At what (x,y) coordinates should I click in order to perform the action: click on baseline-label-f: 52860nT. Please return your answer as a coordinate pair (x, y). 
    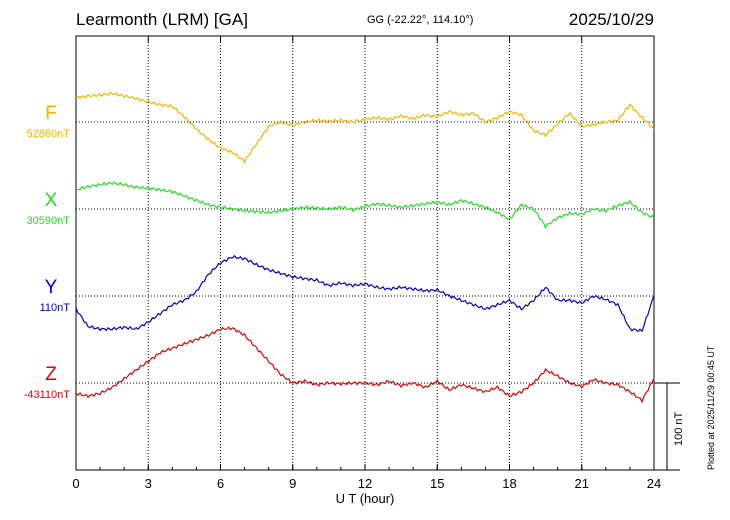
    Looking at the image, I should click on (48, 134).